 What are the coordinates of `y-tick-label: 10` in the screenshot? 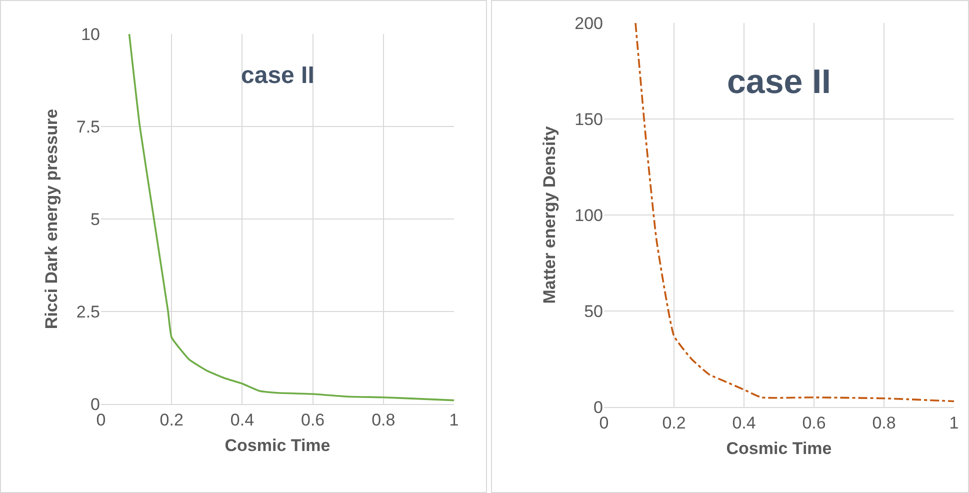 It's located at (90, 34).